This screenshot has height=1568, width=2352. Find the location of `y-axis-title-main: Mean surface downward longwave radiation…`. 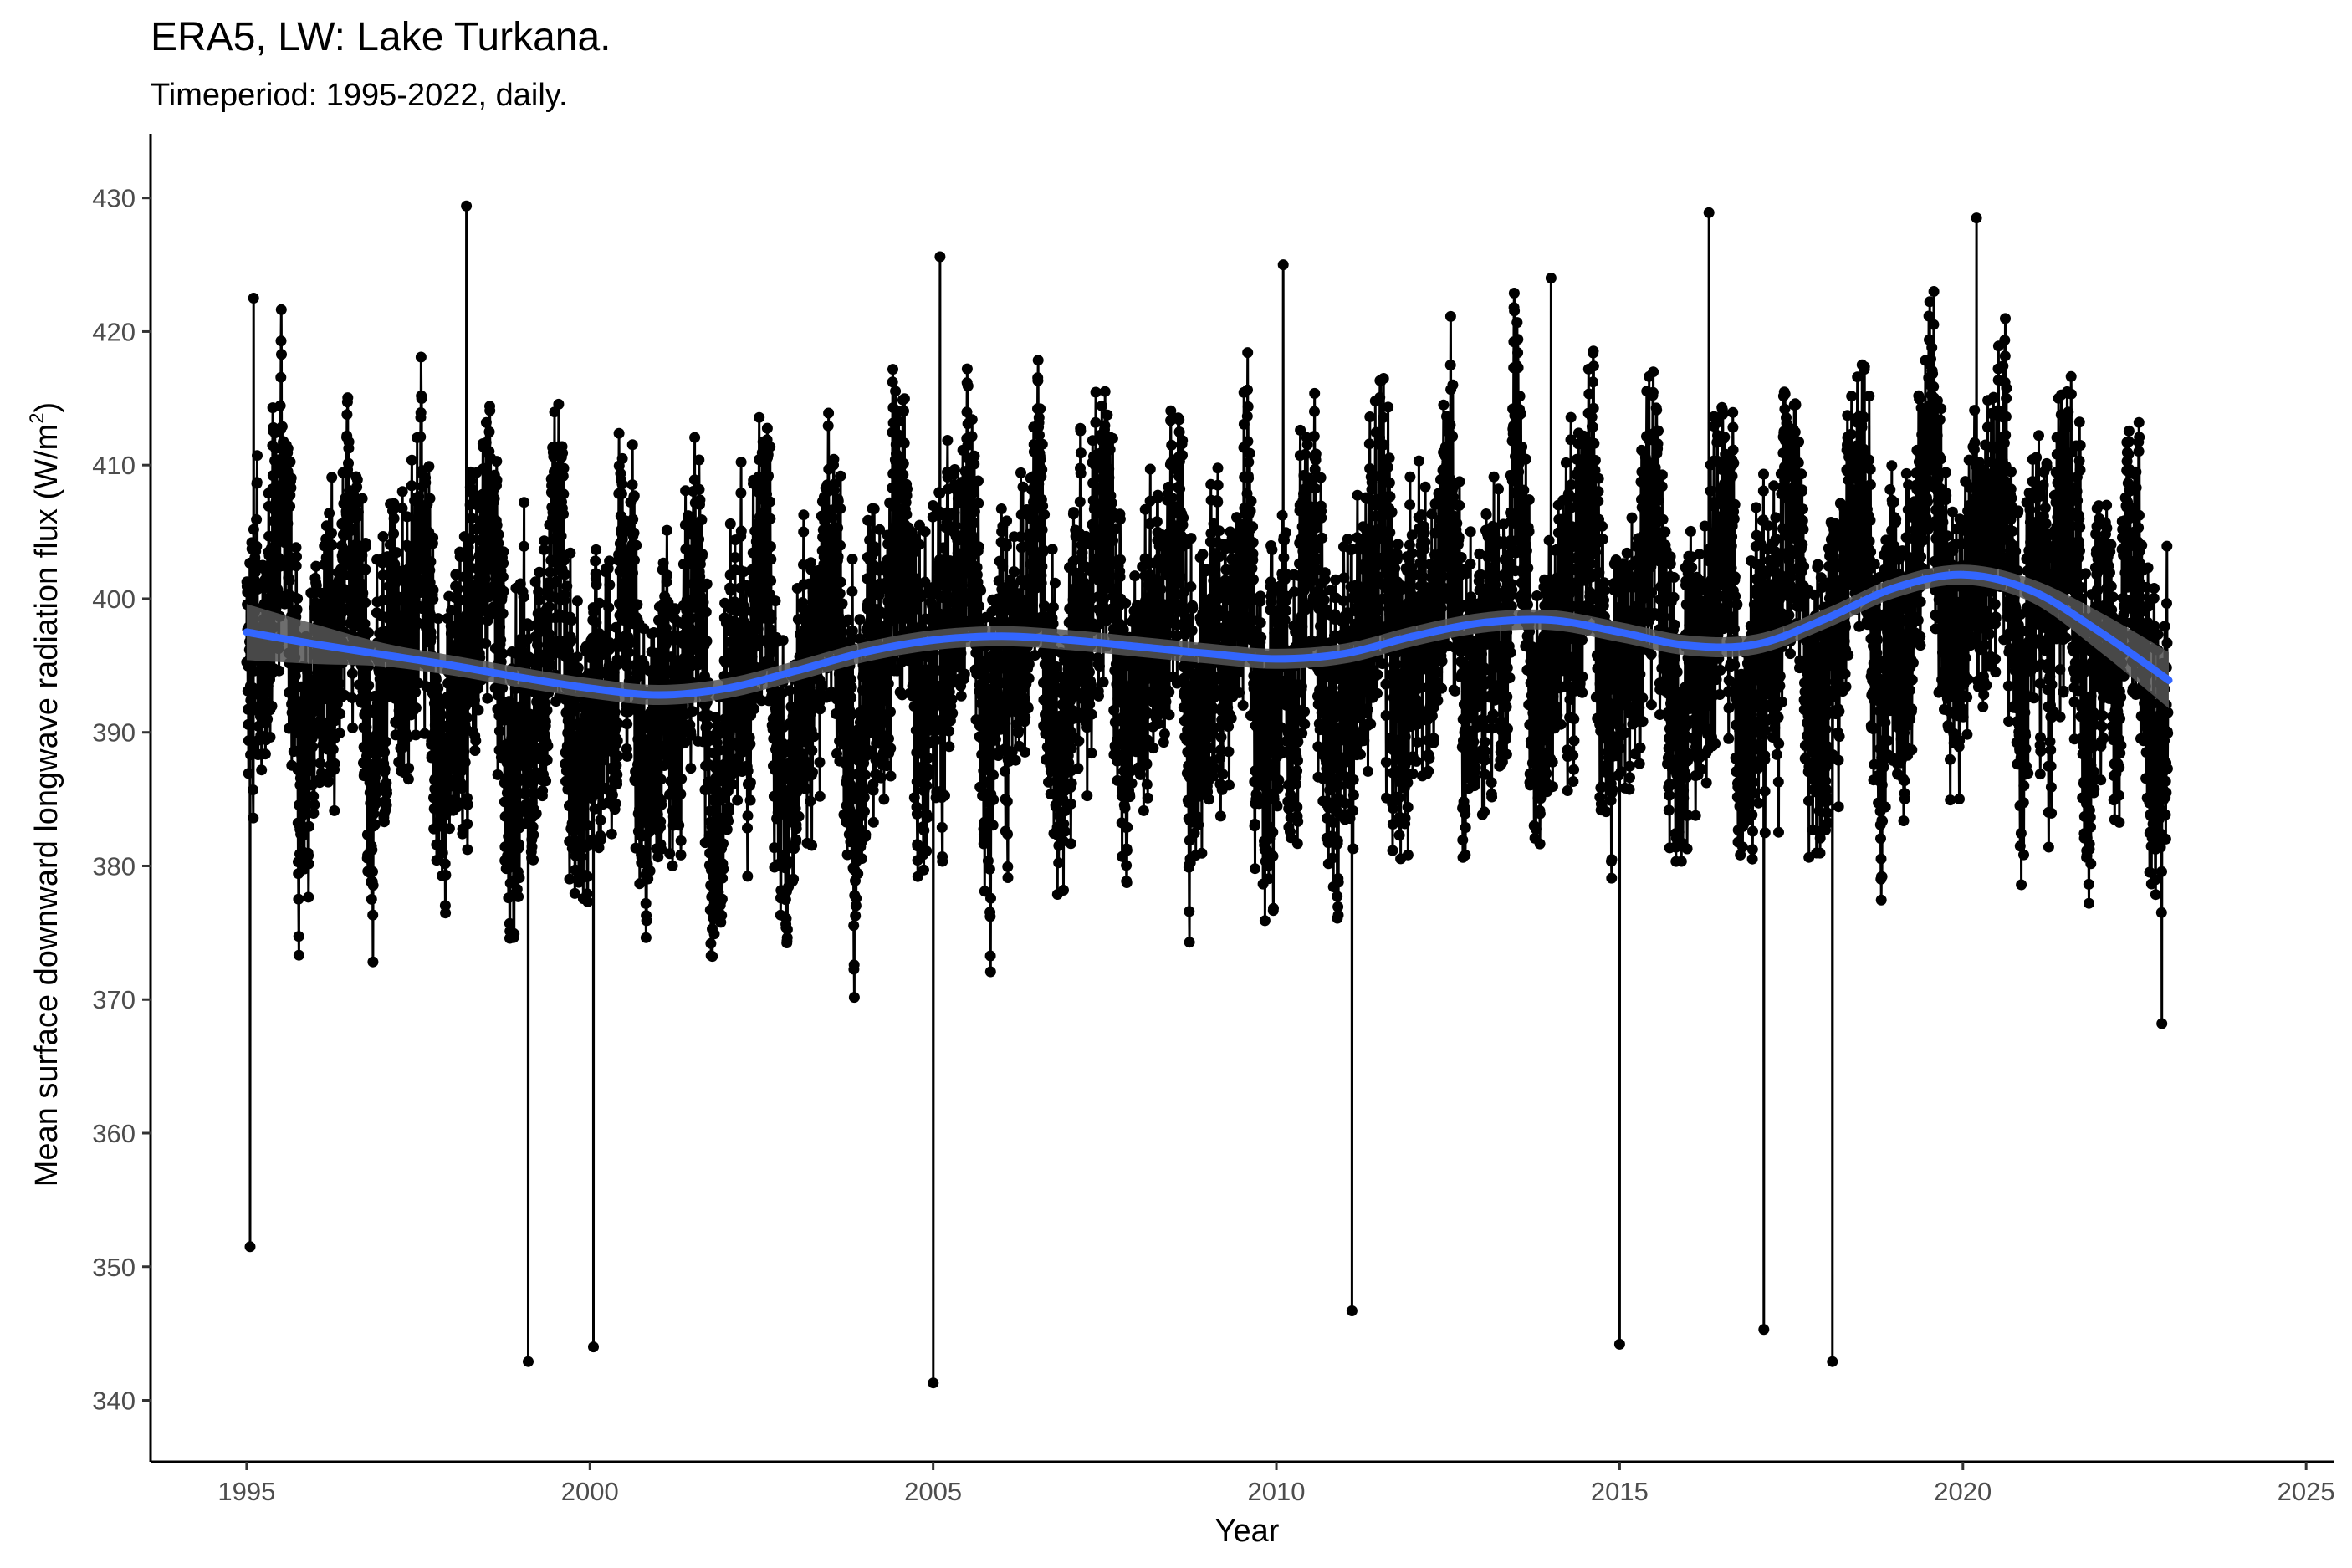

y-axis-title-main: Mean surface downward longwave radiation… is located at coordinates (46, 805).